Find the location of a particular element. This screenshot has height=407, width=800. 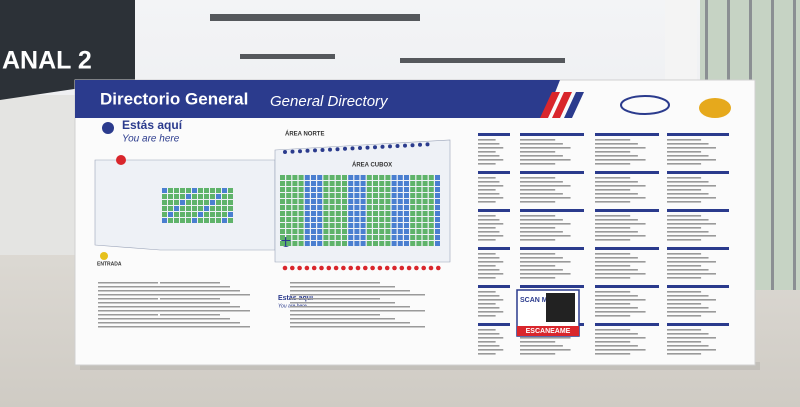

qr-code is located at coordinates (560, 307).